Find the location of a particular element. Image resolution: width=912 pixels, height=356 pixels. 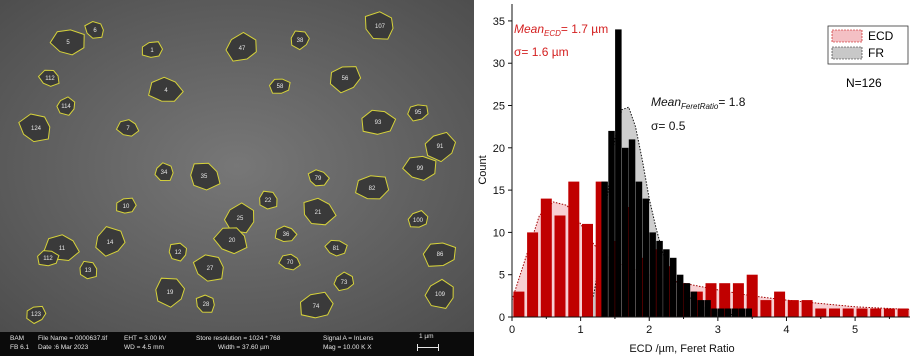

fr-sigma-annotation: σ= 0.5 is located at coordinates (668, 126).